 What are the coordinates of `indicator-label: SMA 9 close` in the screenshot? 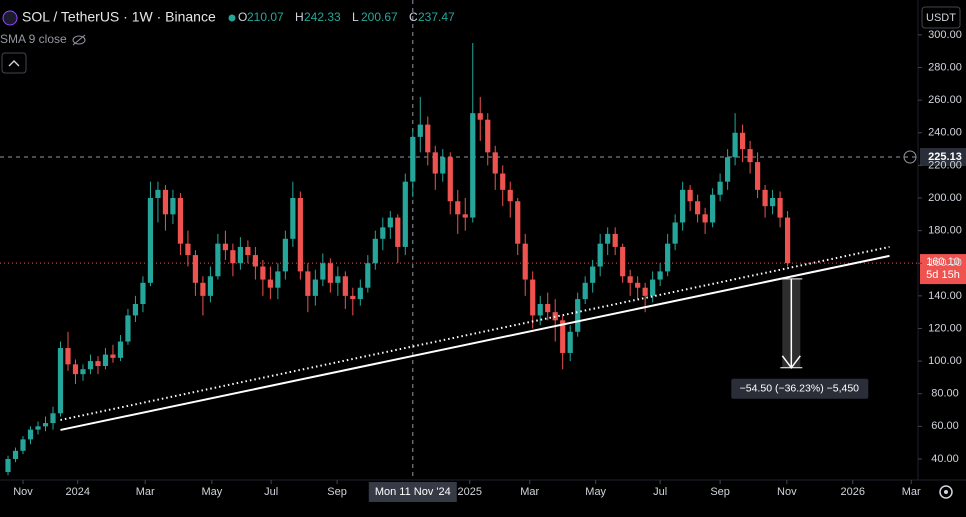 It's located at (33, 39).